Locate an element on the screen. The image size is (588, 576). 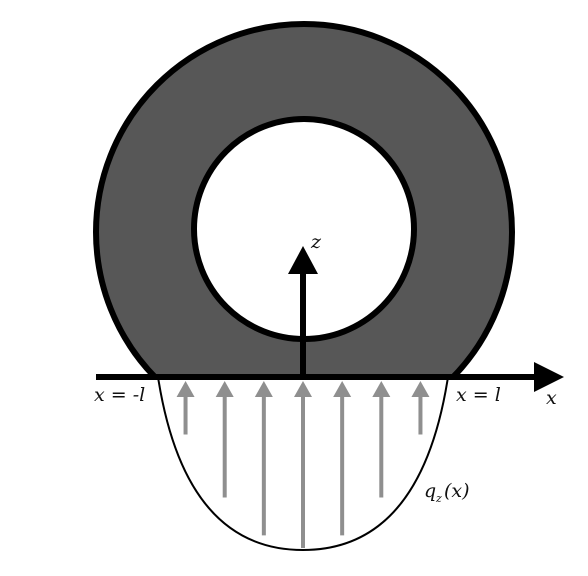
load-argument: (x) is located at coordinates (457, 491).